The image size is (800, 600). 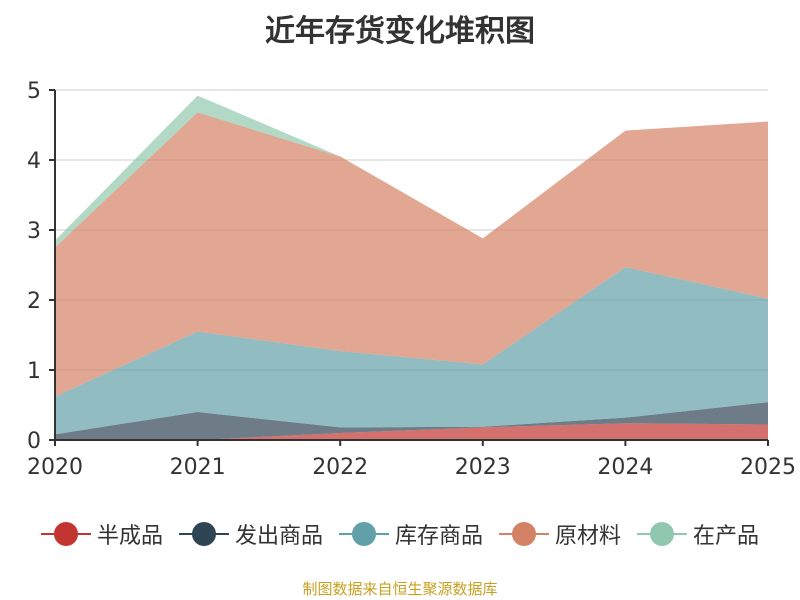 I want to click on legend-item: 在产品, so click(x=698, y=534).